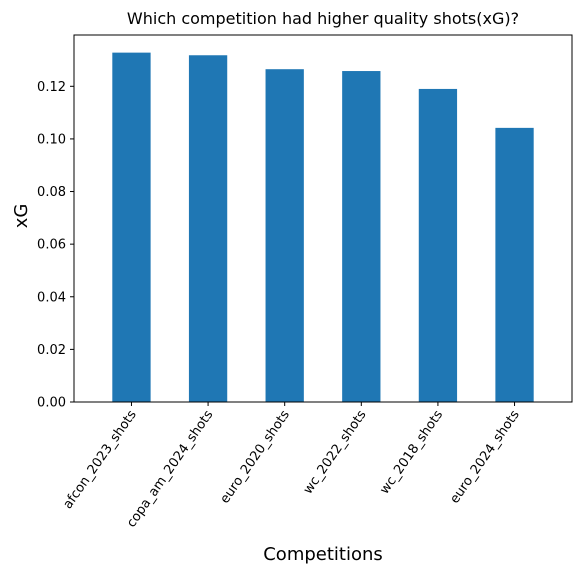 The width and height of the screenshot is (581, 574). I want to click on y-tick-label: 0.08, so click(51, 192).